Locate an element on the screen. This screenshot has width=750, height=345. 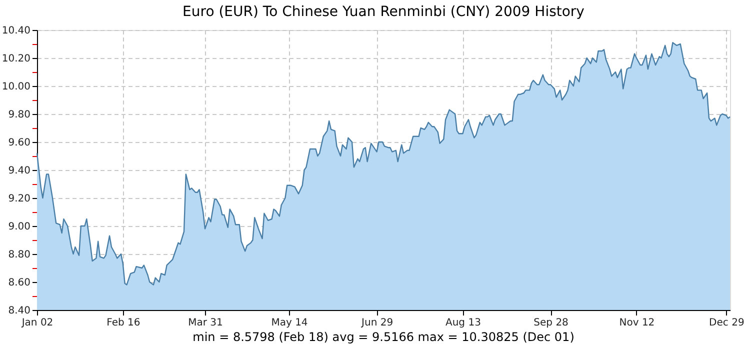
x-tick-label: Nov 12 is located at coordinates (637, 323).